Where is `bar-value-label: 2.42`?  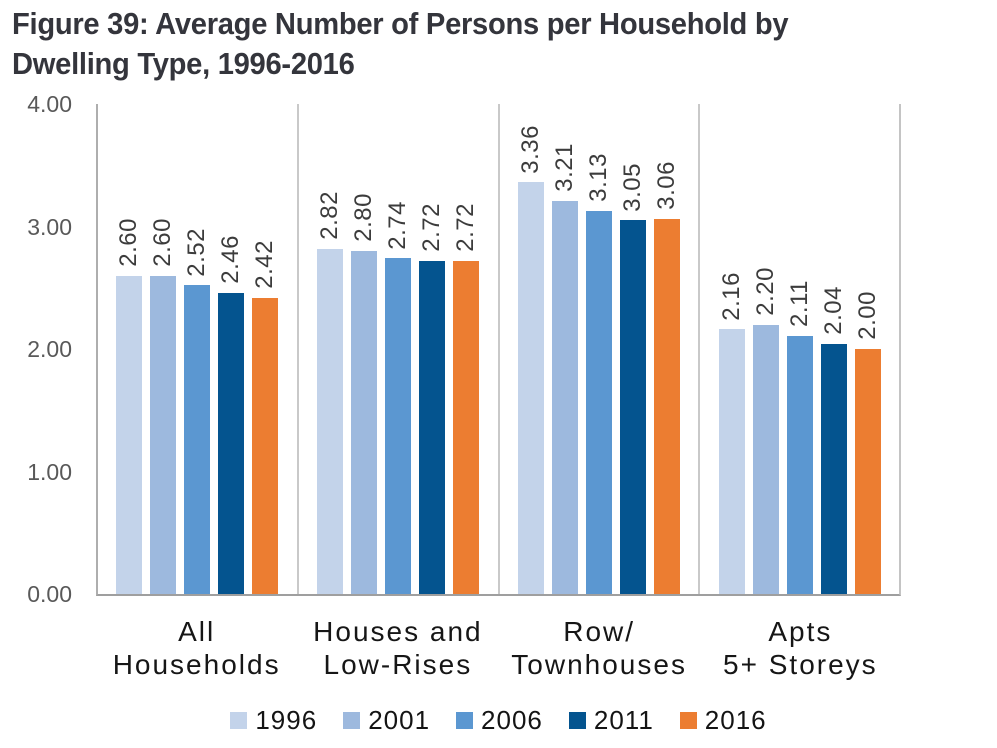
bar-value-label: 2.42 is located at coordinates (265, 264).